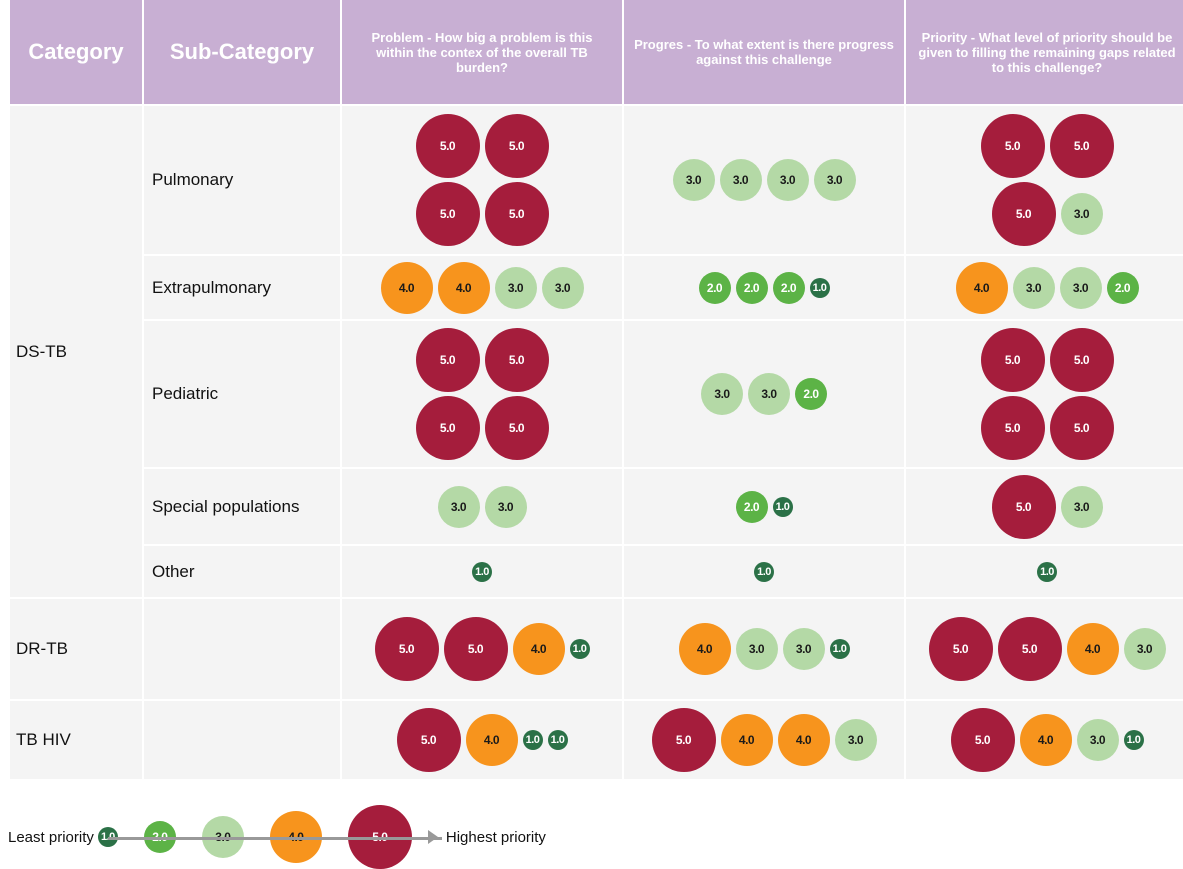  I want to click on bubble-row: 5.0 5.0 4.0 3.0, so click(1047, 649).